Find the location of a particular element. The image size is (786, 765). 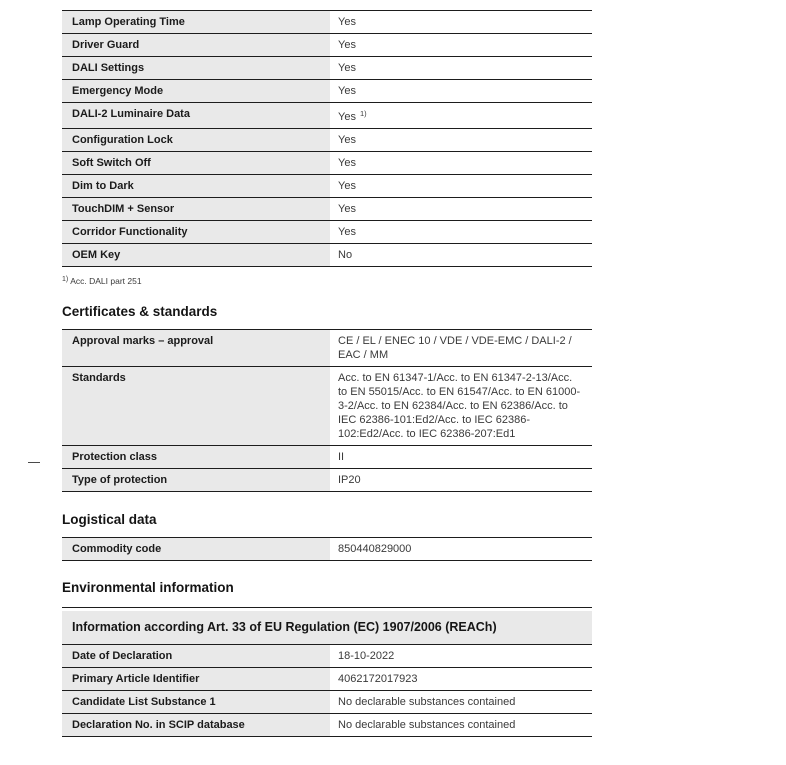

row-label: Dim to Dark is located at coordinates (196, 186).